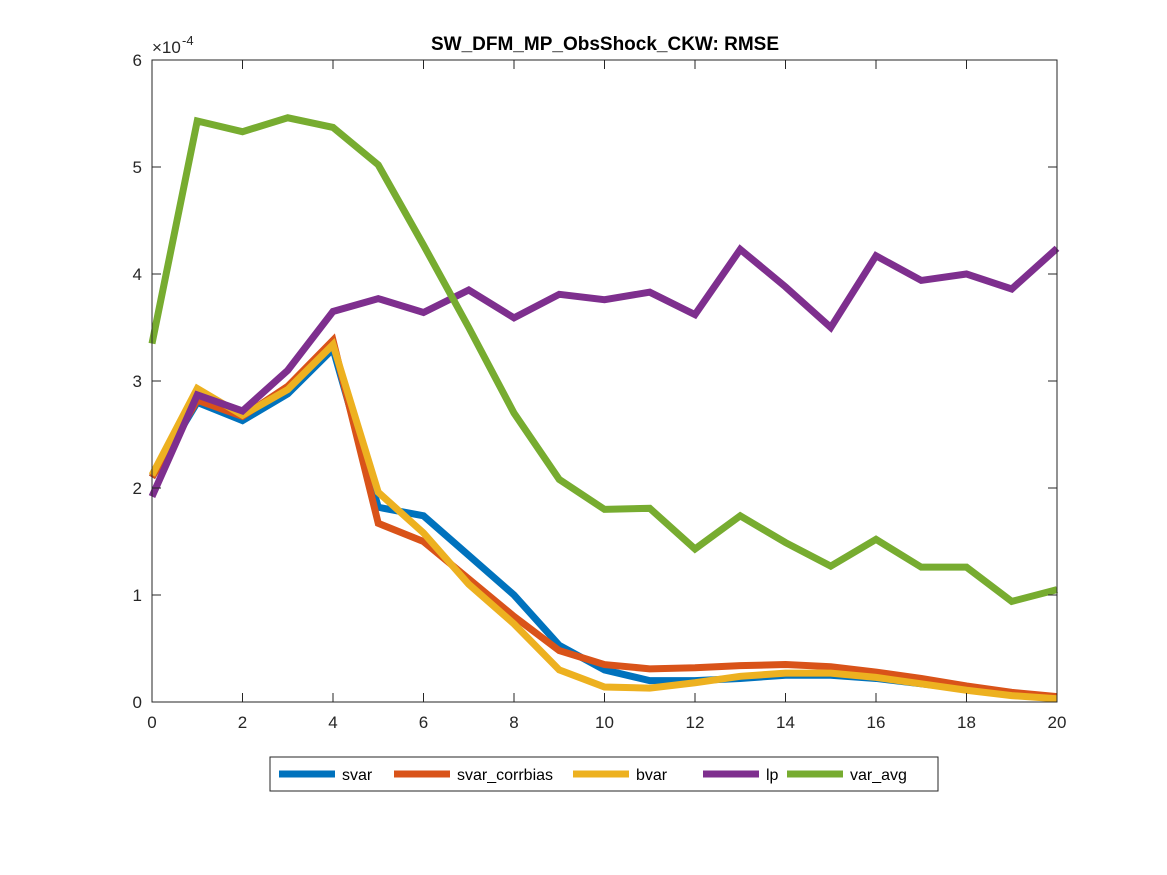 This screenshot has height=875, width=1167. What do you see at coordinates (166, 47) in the screenshot?
I see `y-exponent-base: ×10` at bounding box center [166, 47].